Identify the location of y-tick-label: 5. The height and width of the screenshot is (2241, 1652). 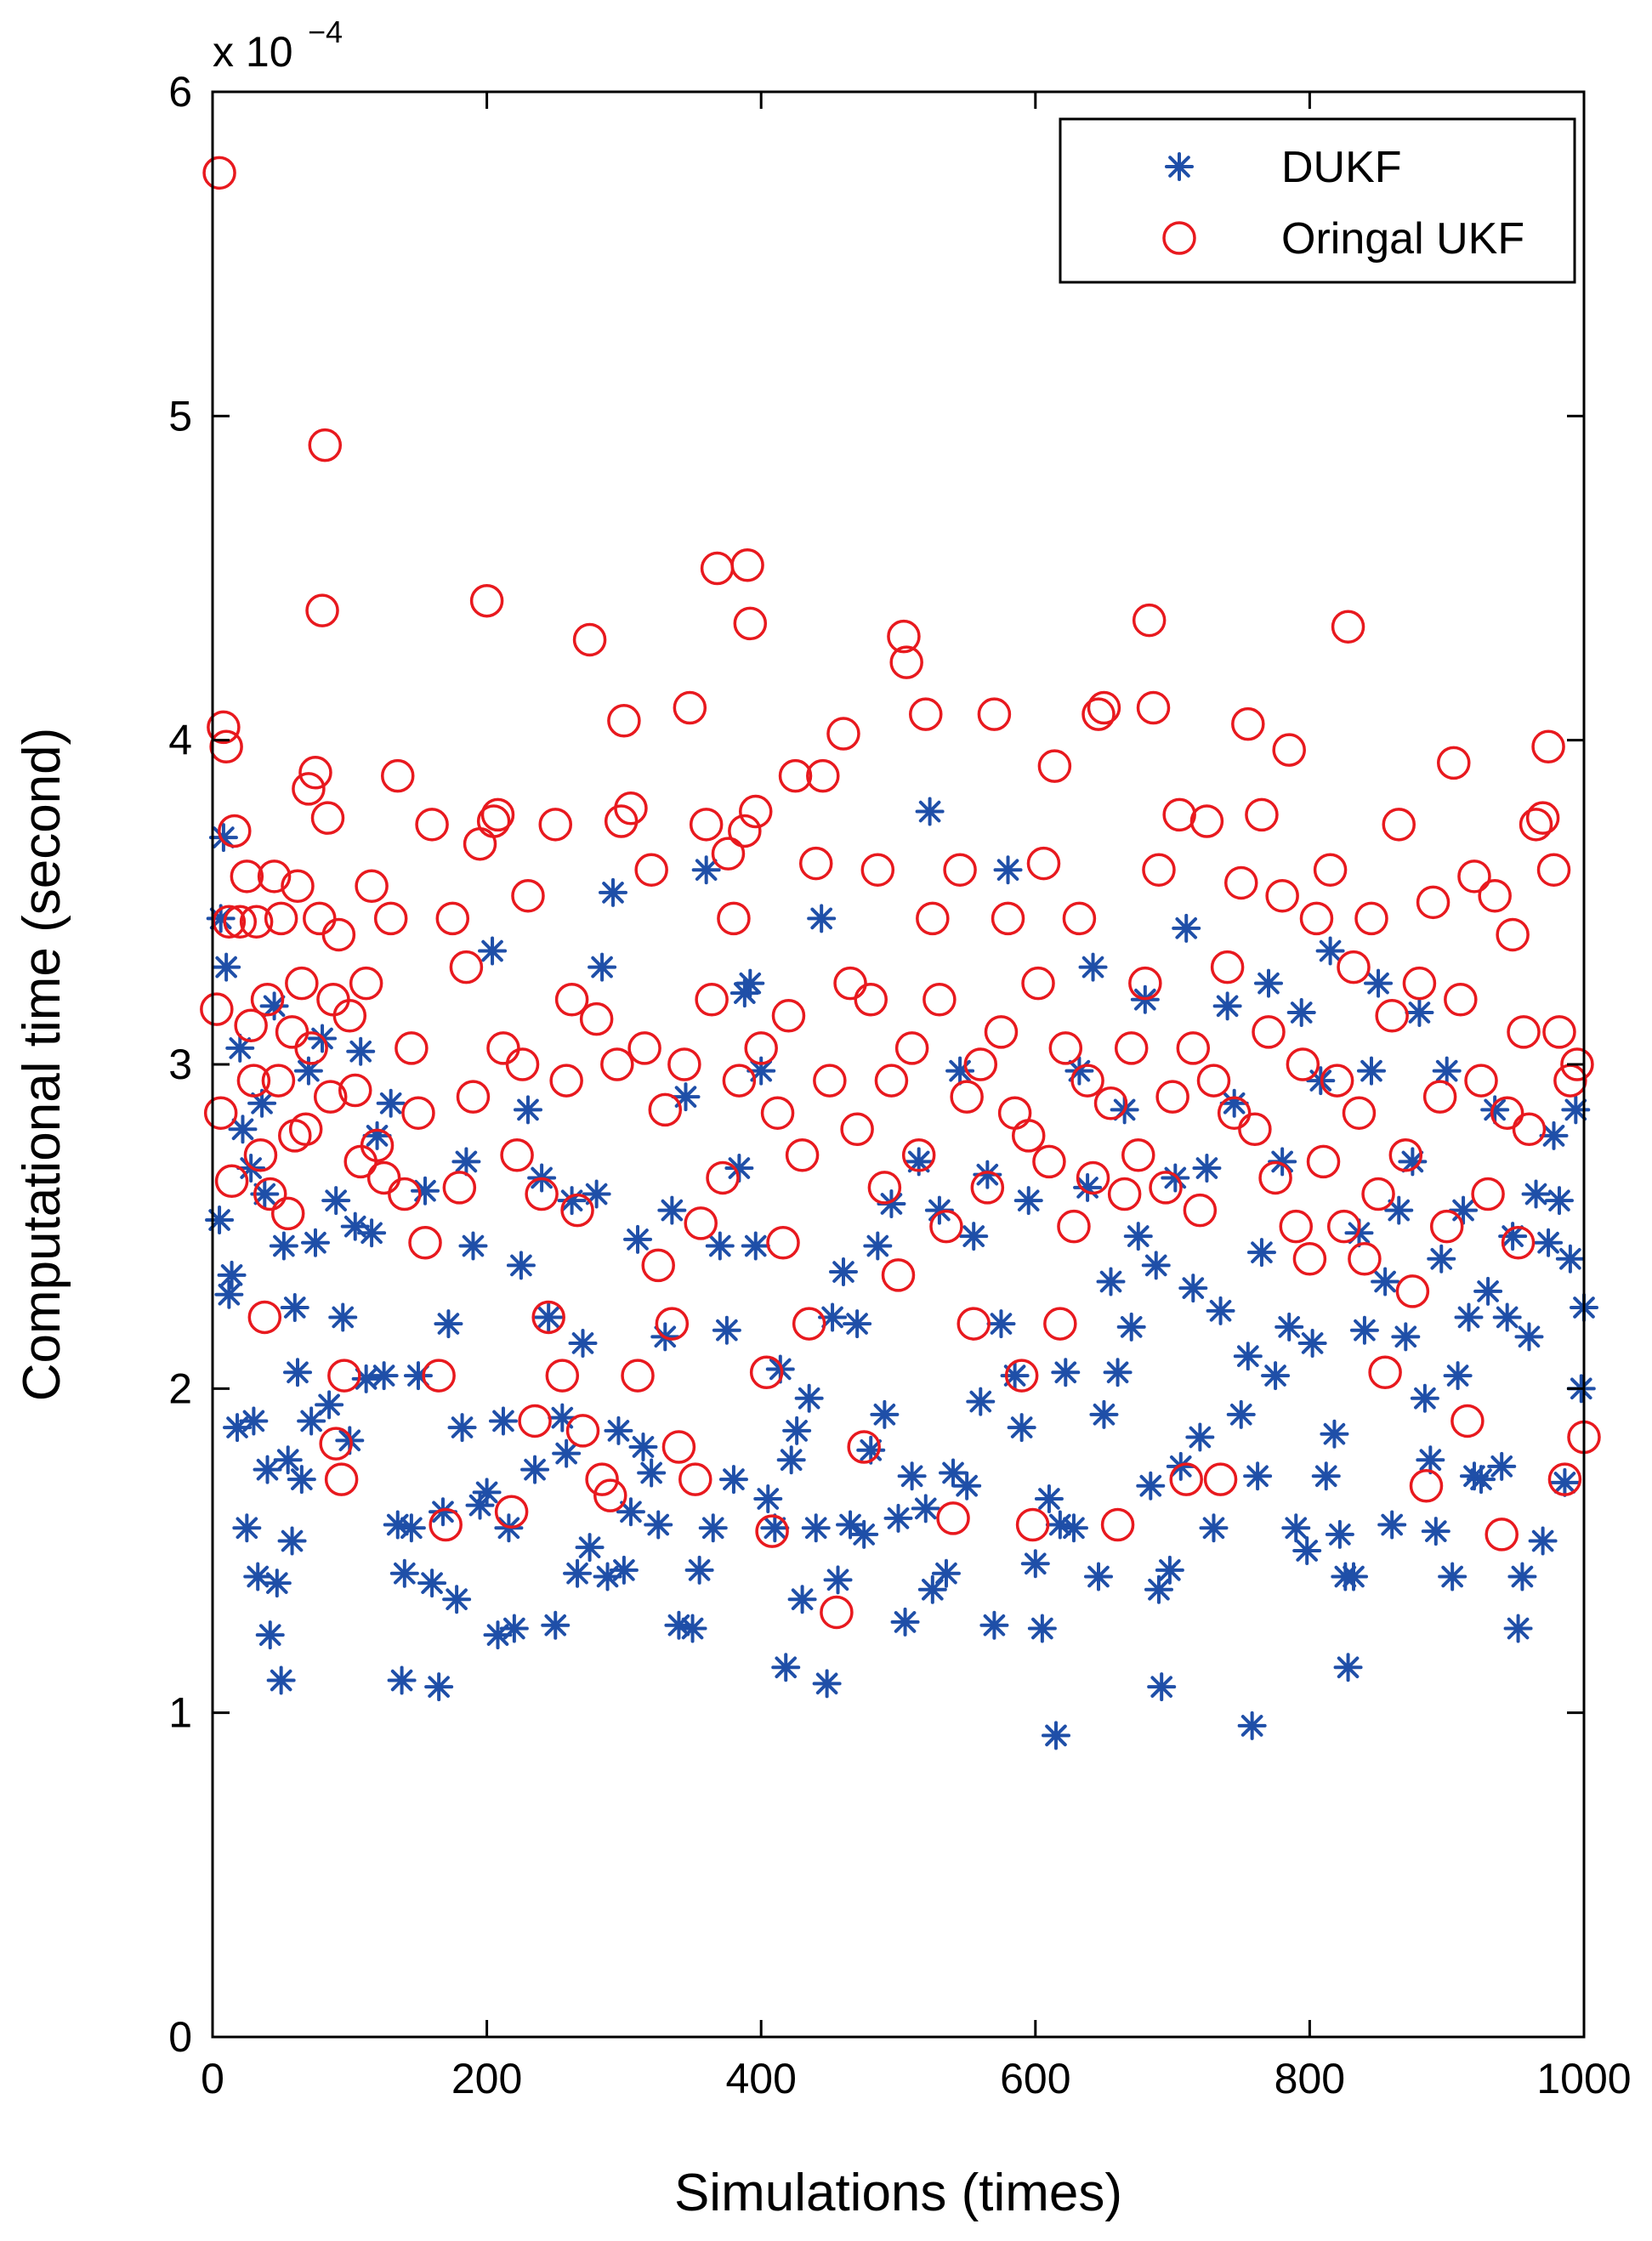
(180, 416).